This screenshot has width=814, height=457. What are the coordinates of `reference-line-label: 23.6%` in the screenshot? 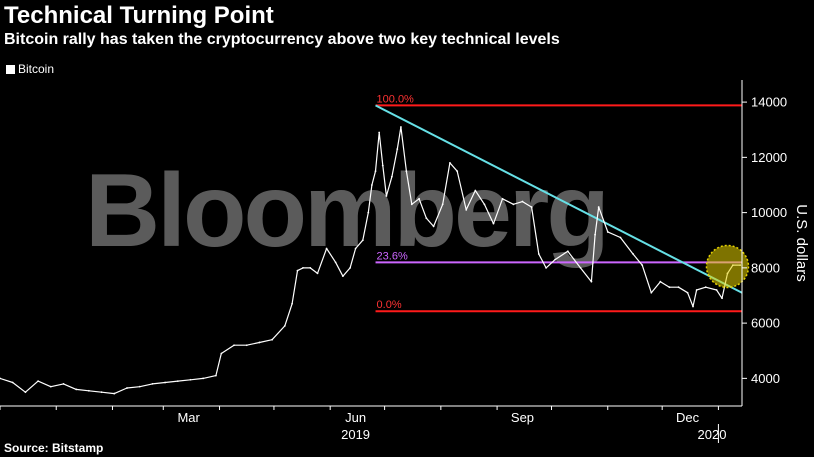 It's located at (392, 256).